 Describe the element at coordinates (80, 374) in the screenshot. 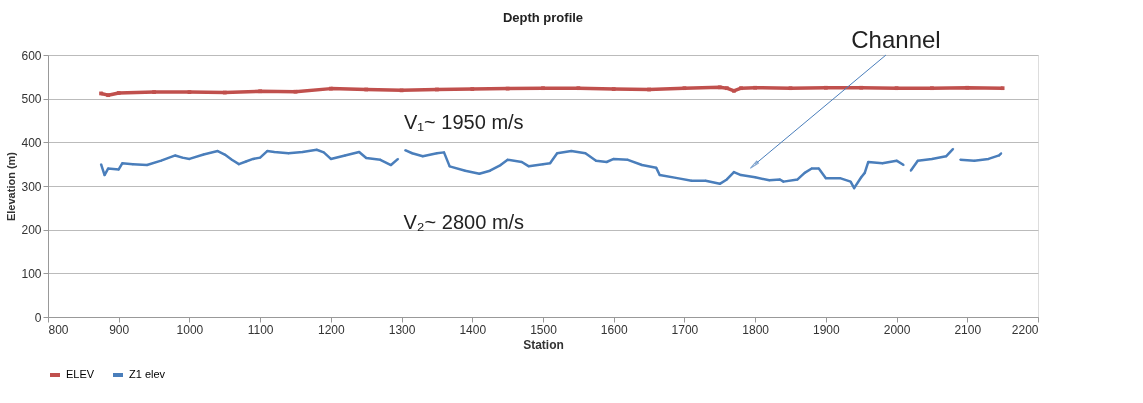

I see `legend-label: ELEV` at that location.